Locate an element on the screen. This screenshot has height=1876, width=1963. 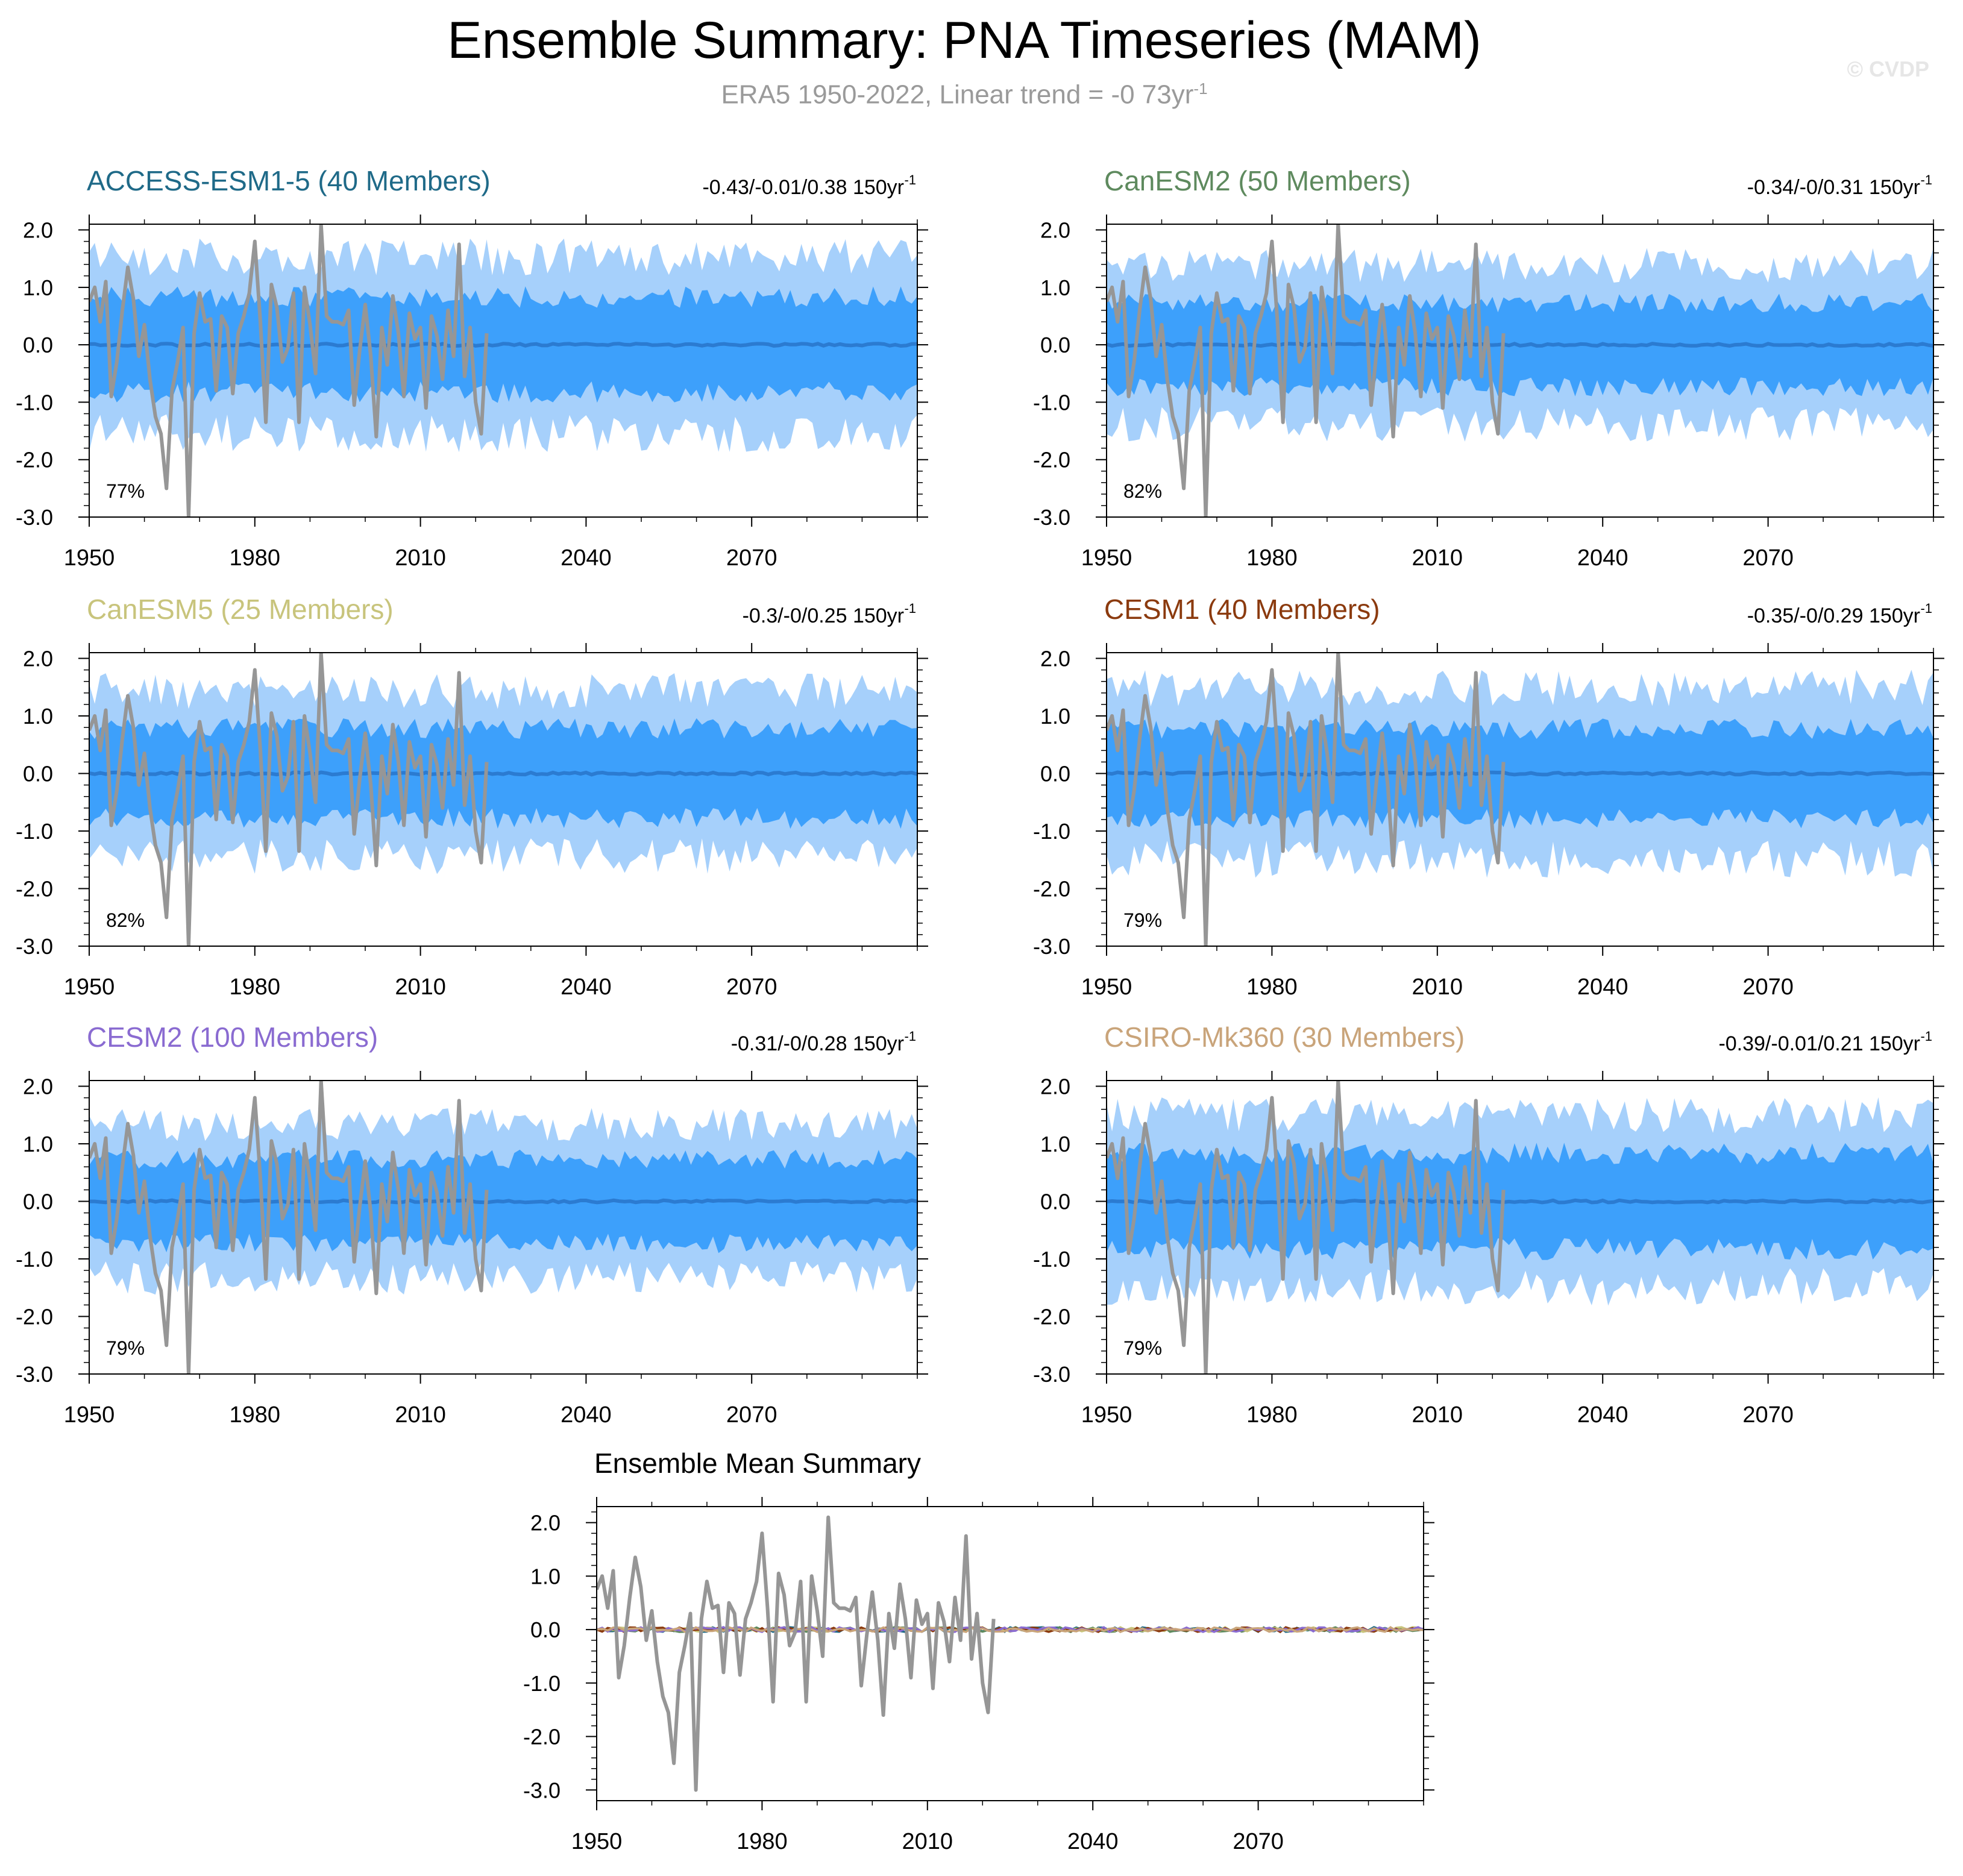
subtitle-text: ERA5 1950-2022, Linear trend = -0 73yr is located at coordinates (957, 95).